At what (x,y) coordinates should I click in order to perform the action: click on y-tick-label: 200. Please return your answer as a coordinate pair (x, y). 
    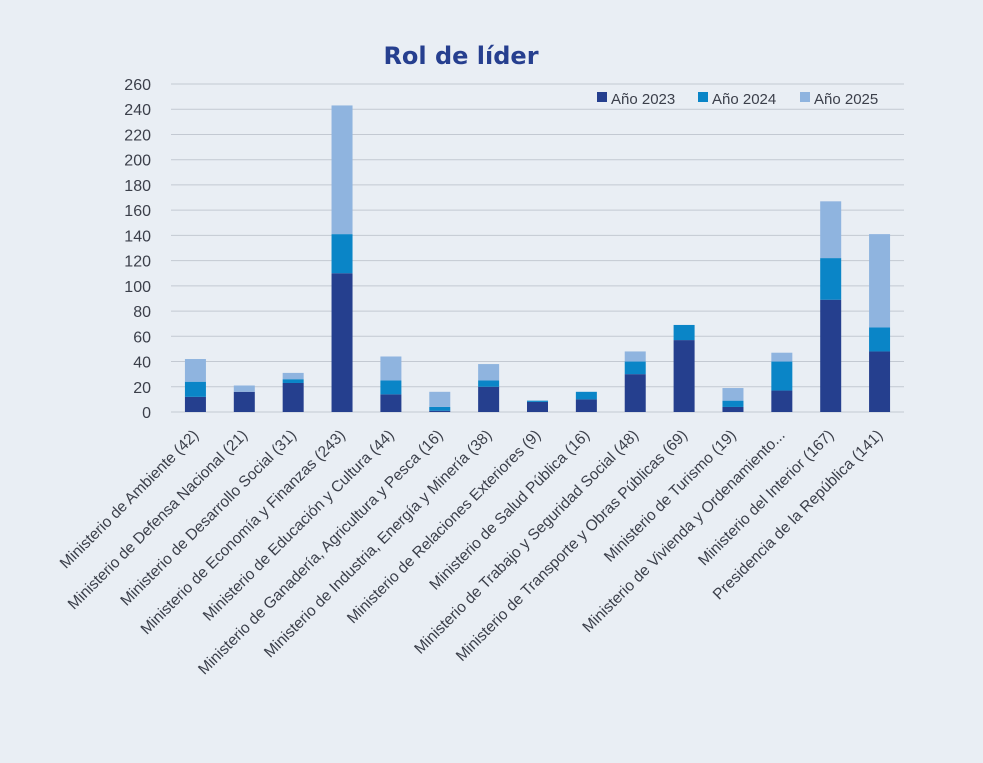
    Looking at the image, I should click on (137, 161).